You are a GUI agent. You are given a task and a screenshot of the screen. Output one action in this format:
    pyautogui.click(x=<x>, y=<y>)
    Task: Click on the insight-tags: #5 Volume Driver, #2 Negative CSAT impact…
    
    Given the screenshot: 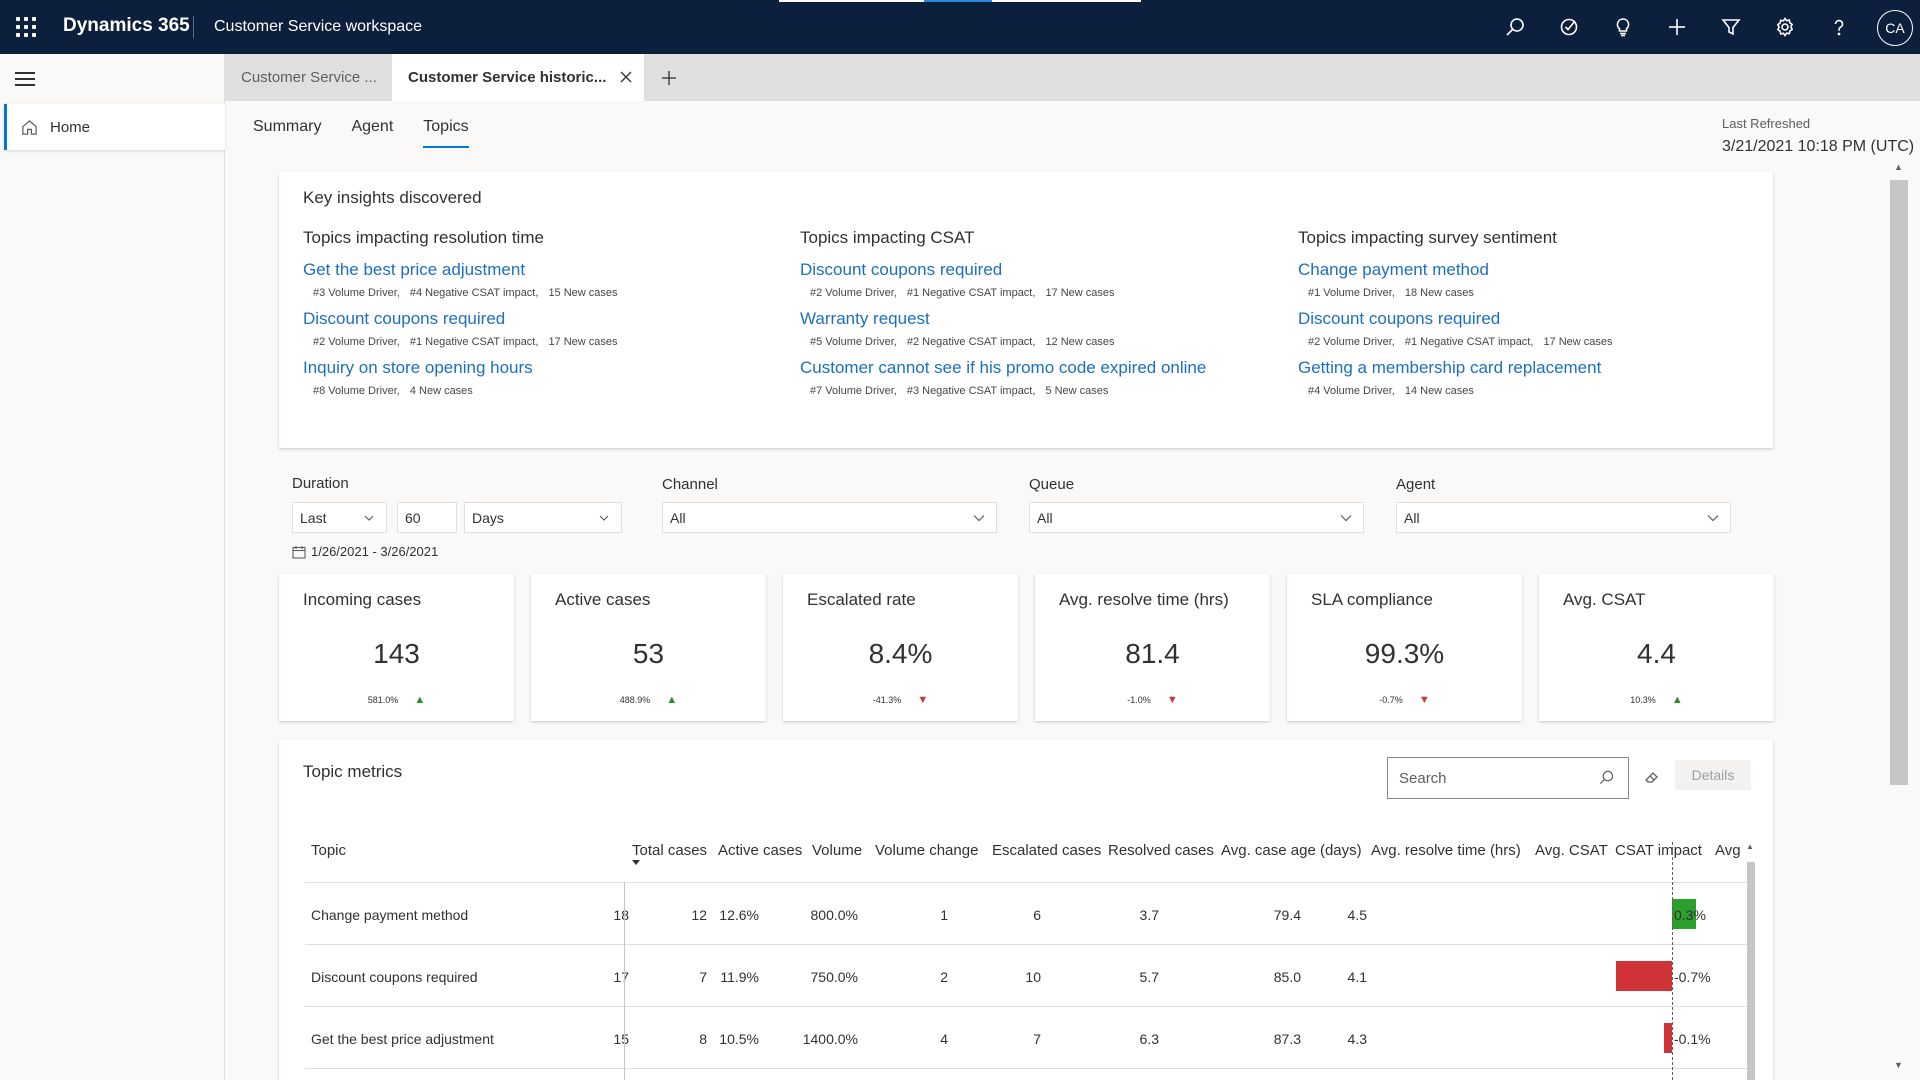 What is the action you would take?
    pyautogui.click(x=1035, y=342)
    